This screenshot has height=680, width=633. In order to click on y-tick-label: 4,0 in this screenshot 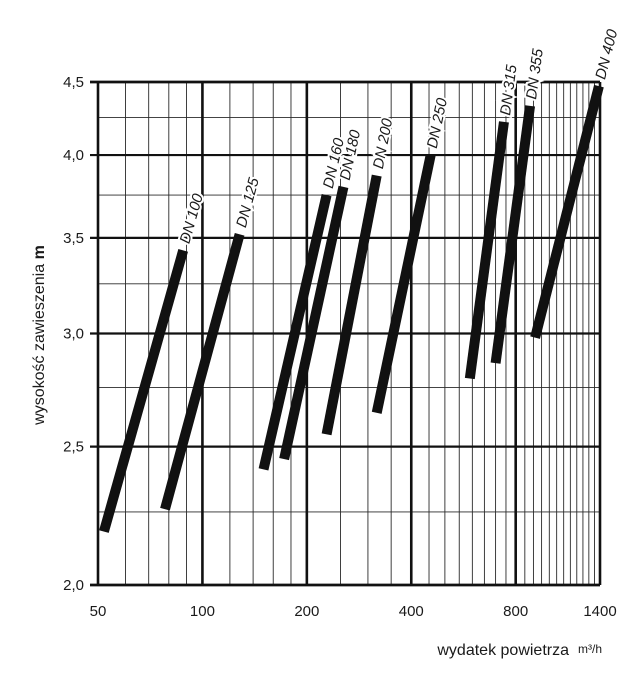, I will do `click(73, 155)`.